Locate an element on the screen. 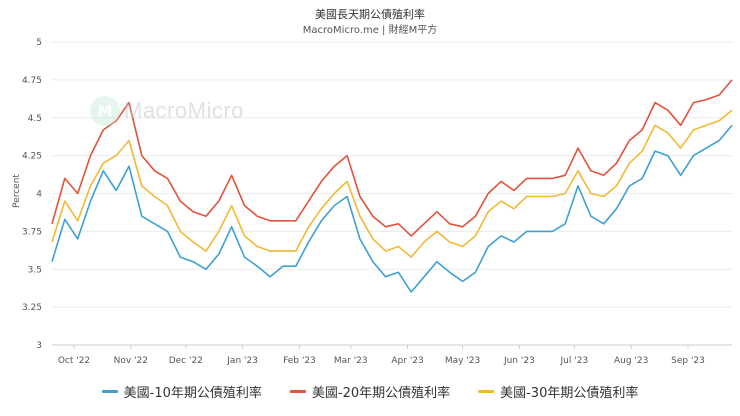 The height and width of the screenshot is (416, 740). legend-item-3: 美國-30年期公債殖利率 is located at coordinates (558, 391).